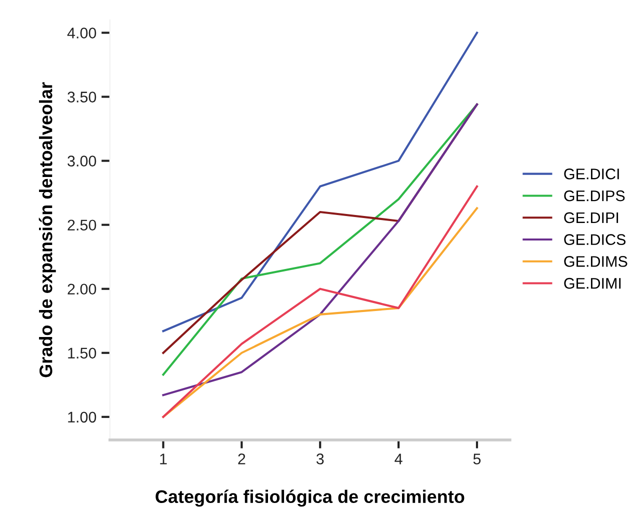 The height and width of the screenshot is (525, 628). Describe the element at coordinates (310, 498) in the screenshot. I see `x-axis-title: Categoría fisiológica de crecimiento` at that location.